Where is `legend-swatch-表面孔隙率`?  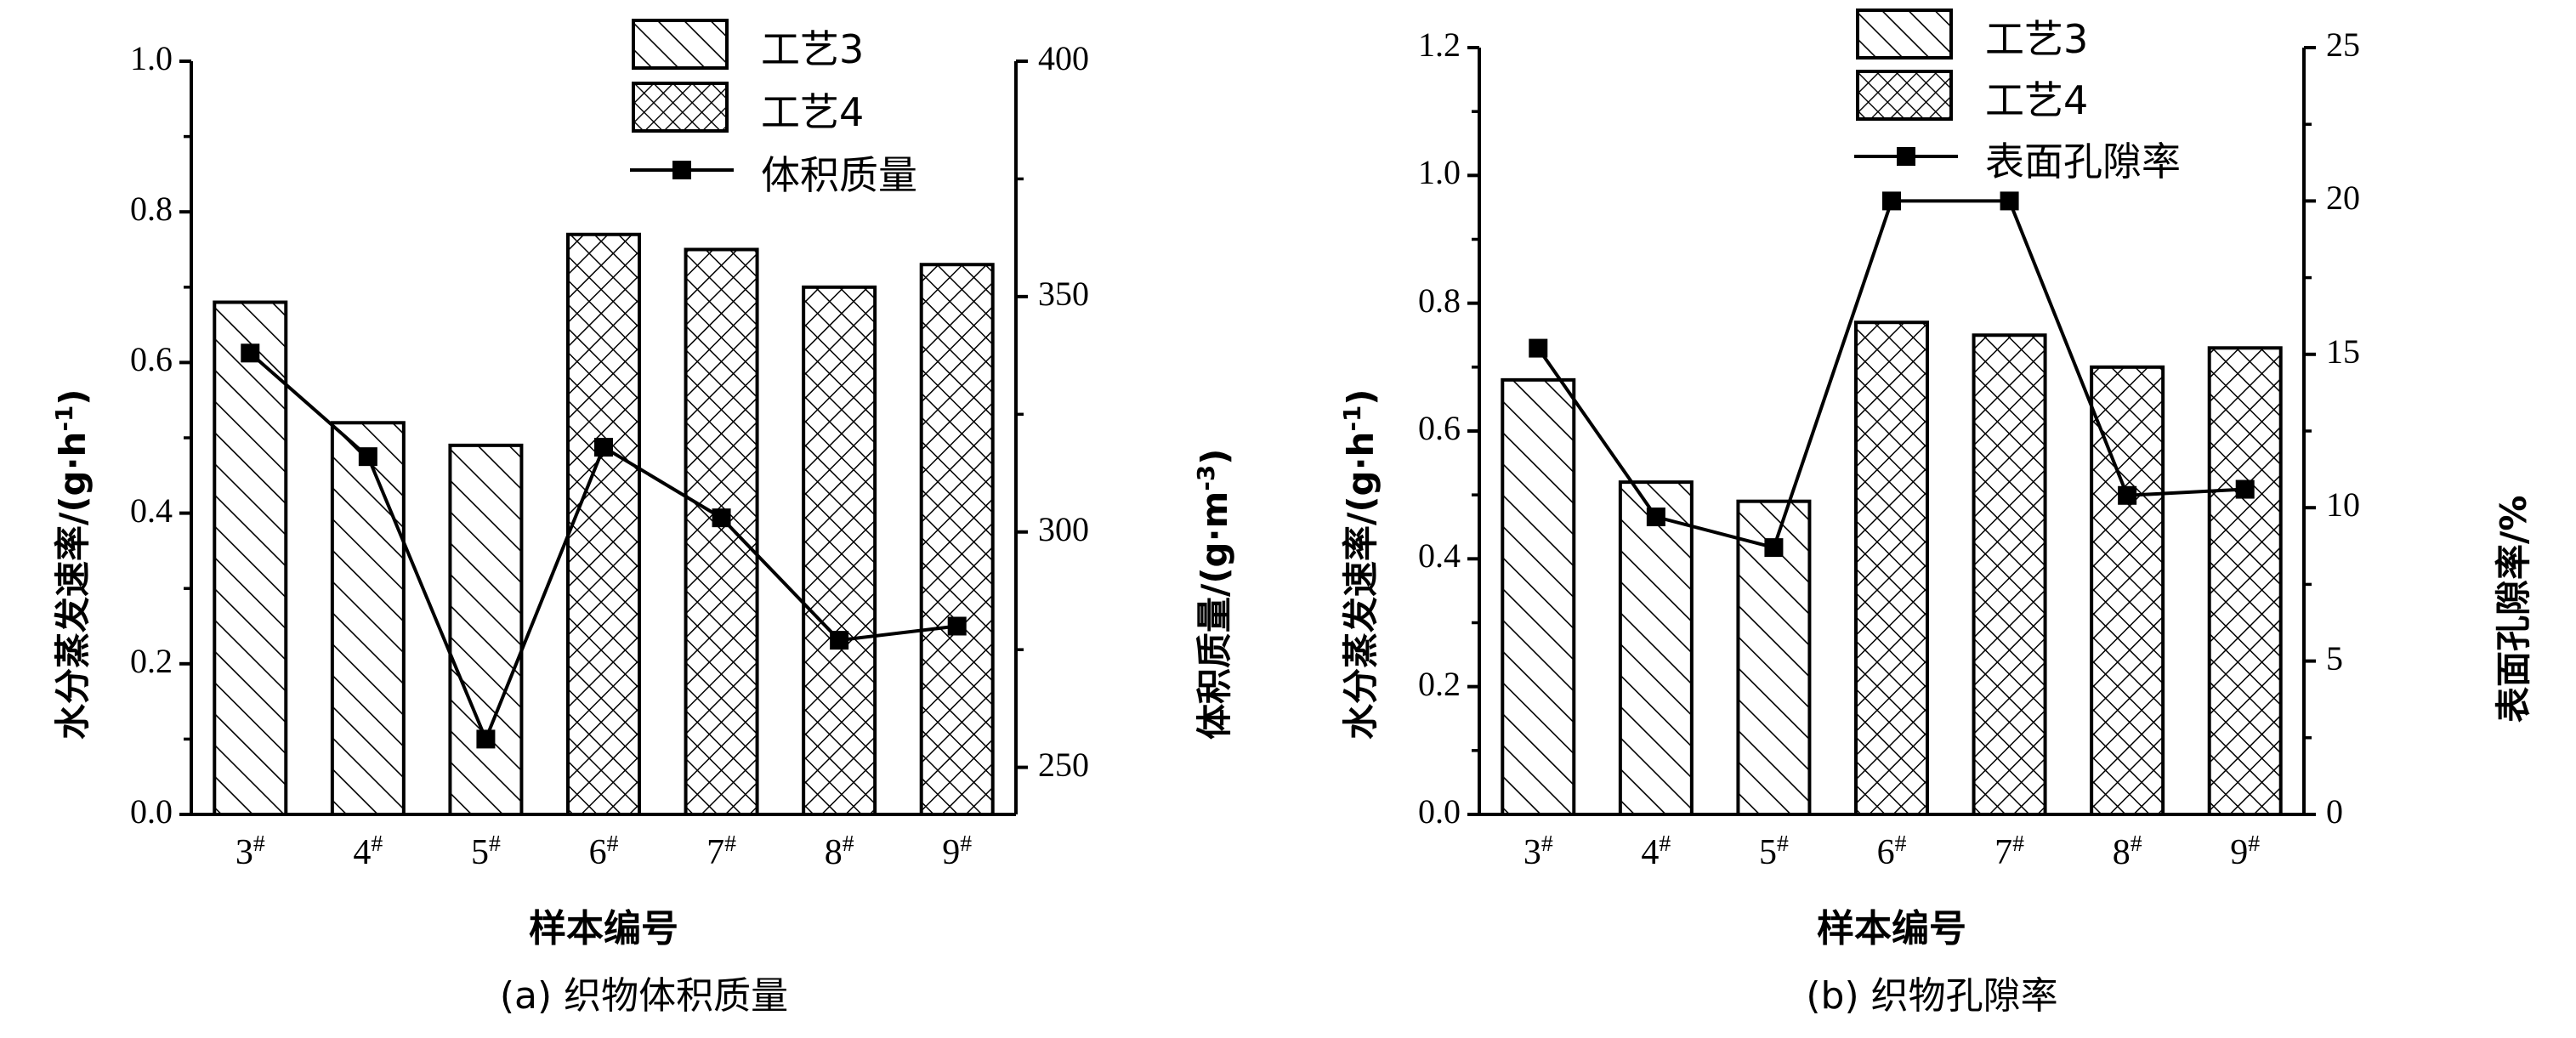 legend-swatch-表面孔隙率 is located at coordinates (1906, 156).